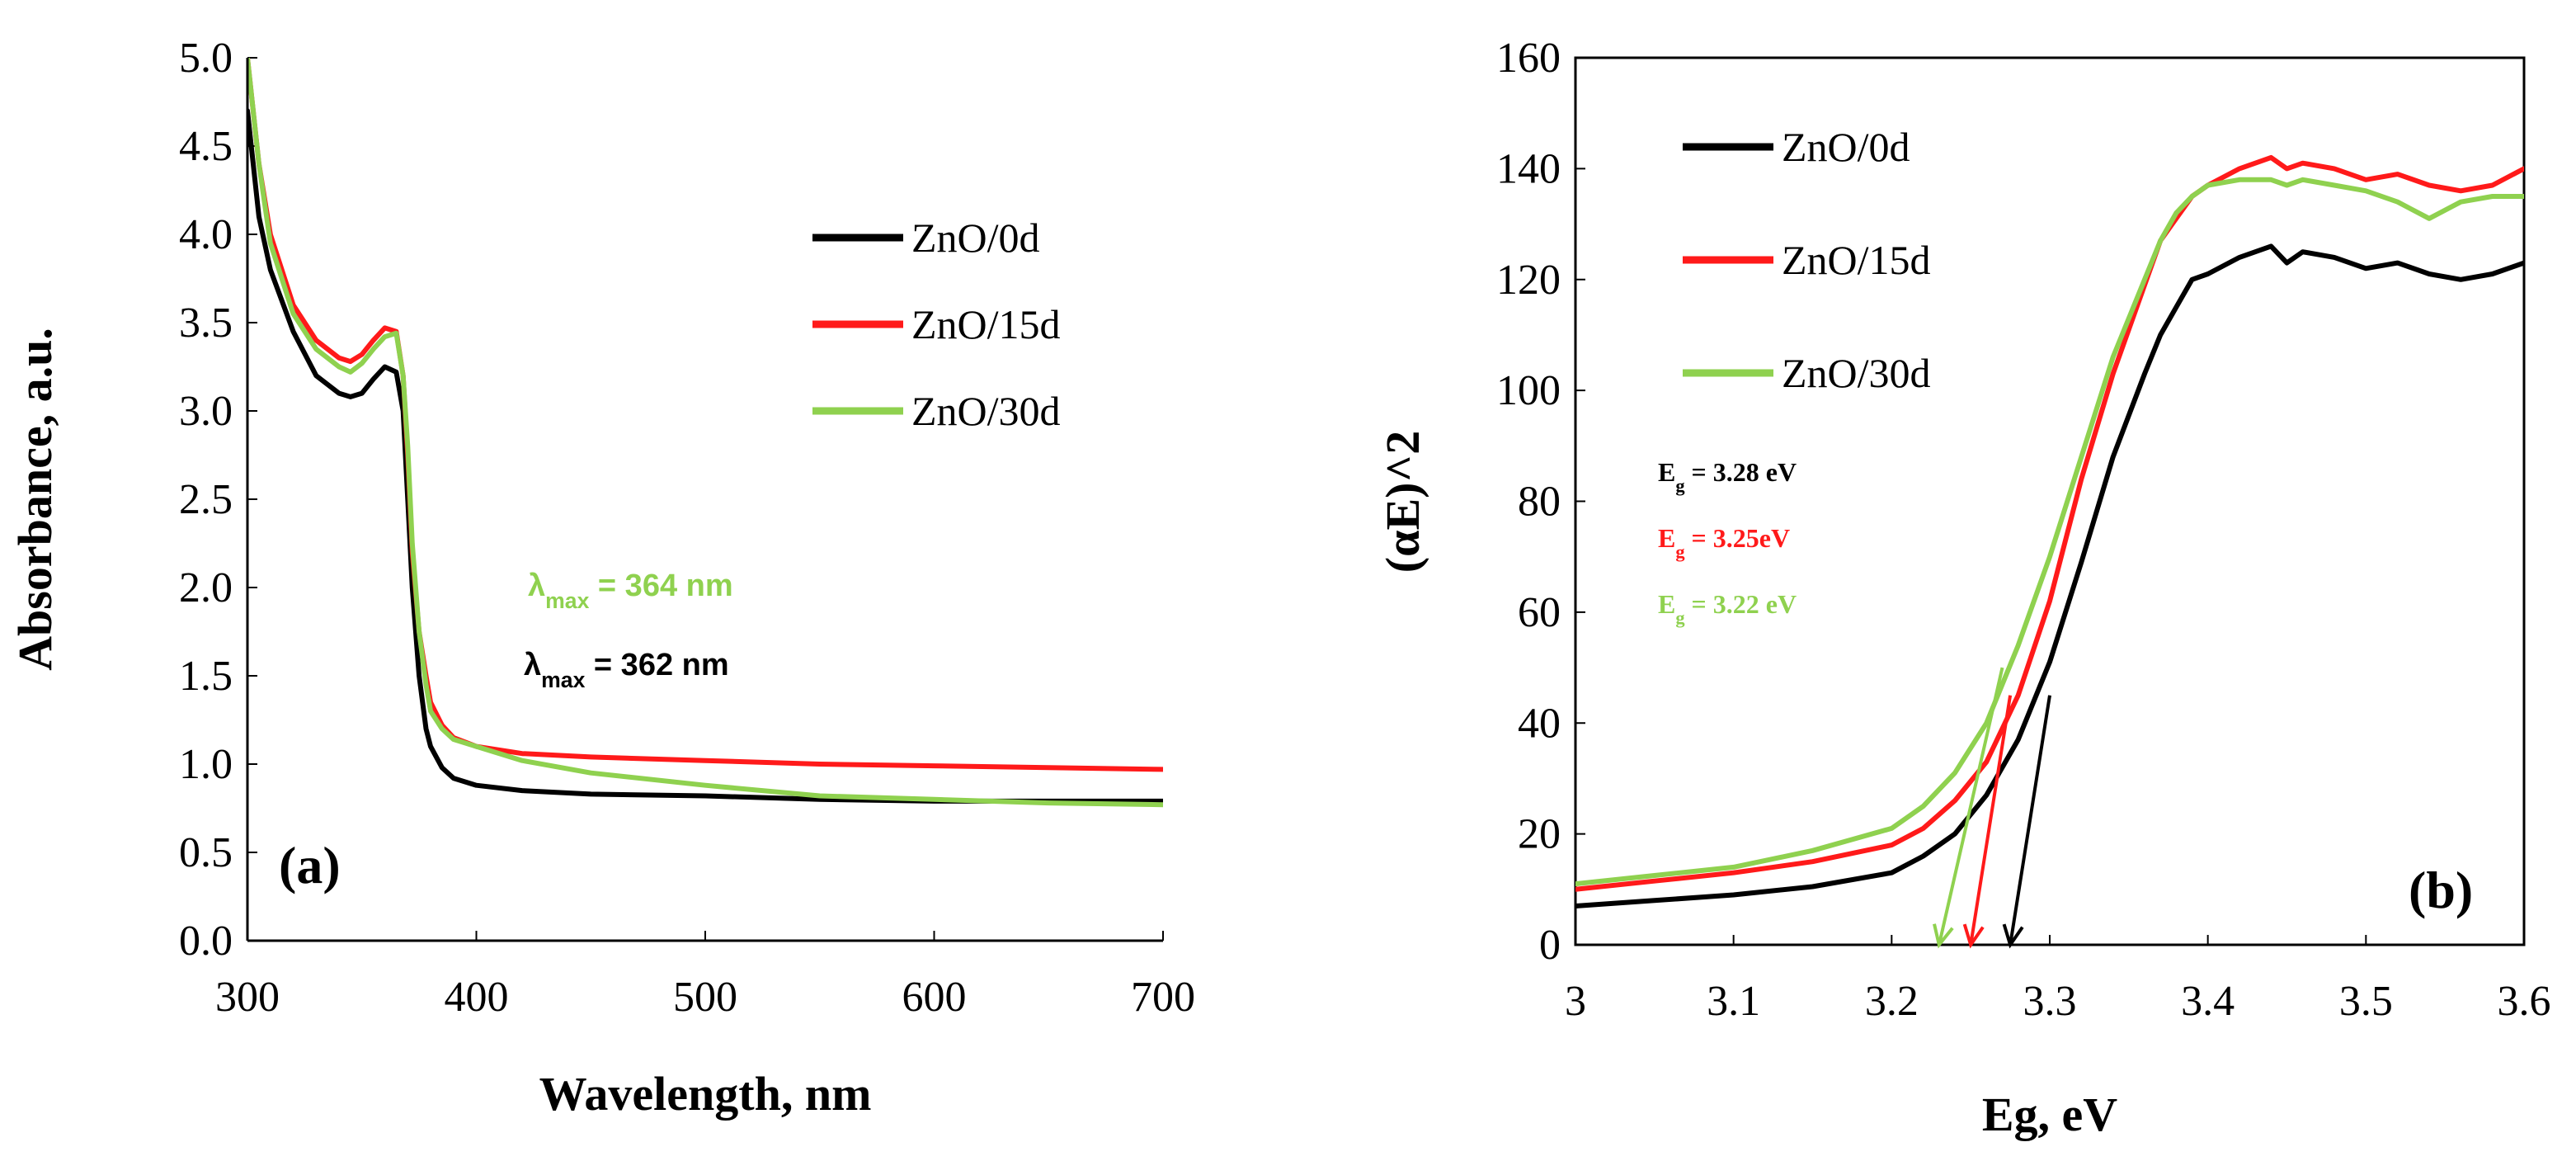 The image size is (2576, 1161). What do you see at coordinates (206, 677) in the screenshot?
I see `panel-a-y-tick-label: 1.5` at bounding box center [206, 677].